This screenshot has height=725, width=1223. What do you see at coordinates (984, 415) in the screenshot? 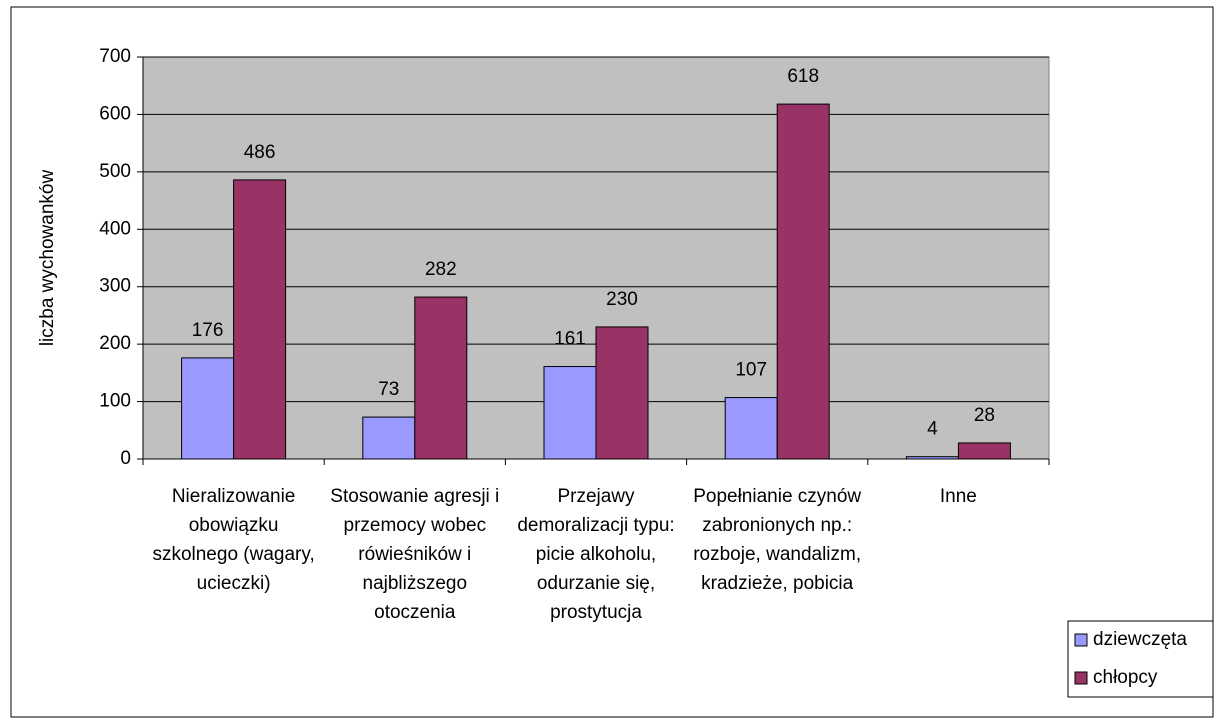
I see `value-label: 28` at bounding box center [984, 415].